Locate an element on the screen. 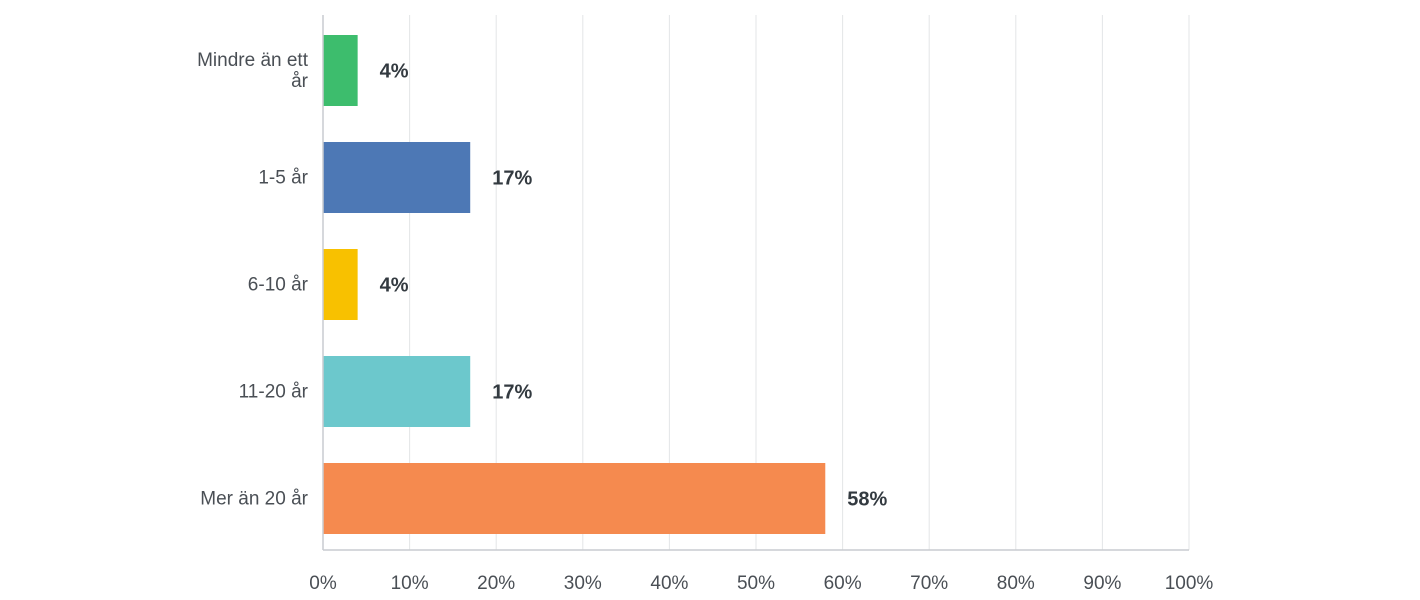 This screenshot has width=1420, height=600. category-label-line: Mer än 20 år is located at coordinates (254, 499).